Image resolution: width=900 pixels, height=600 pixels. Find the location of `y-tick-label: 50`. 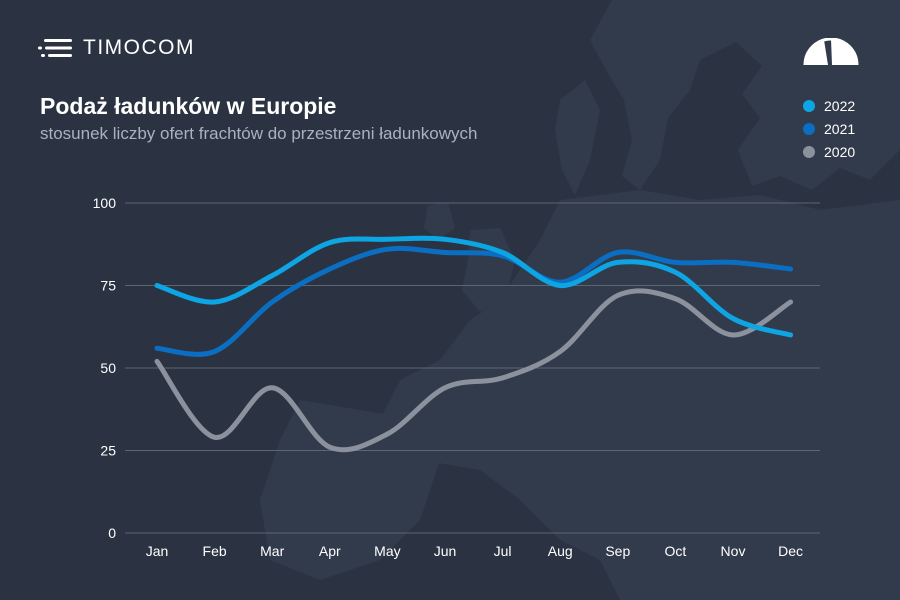

y-tick-label: 50 is located at coordinates (108, 368).